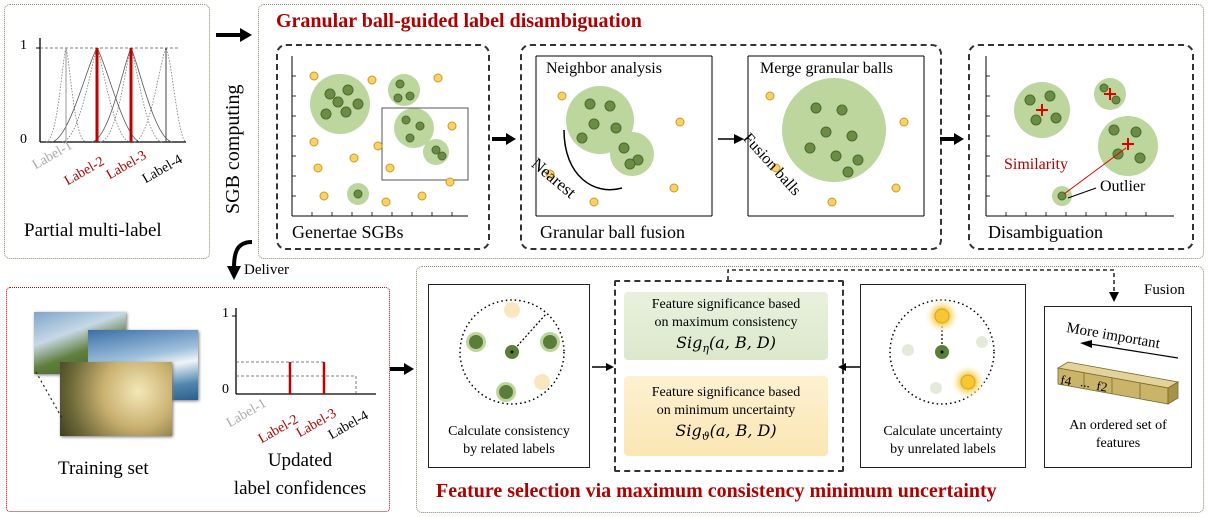  I want to click on updated-y-tick-0: 0, so click(225, 389).